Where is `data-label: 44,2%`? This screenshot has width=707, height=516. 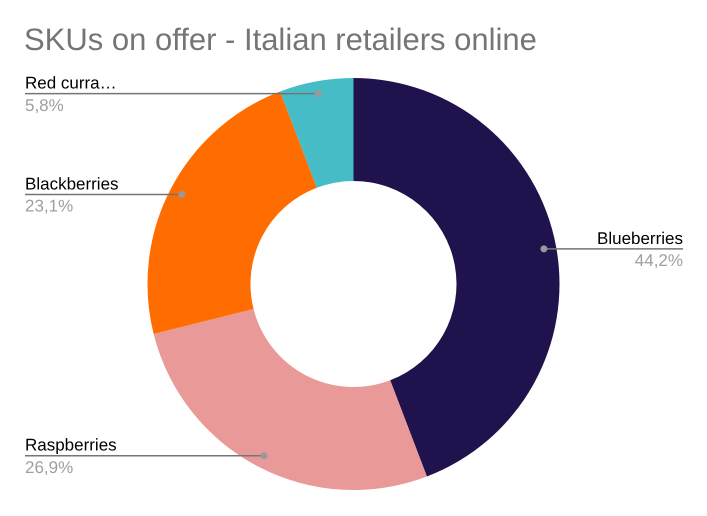
data-label: 44,2% is located at coordinates (658, 260).